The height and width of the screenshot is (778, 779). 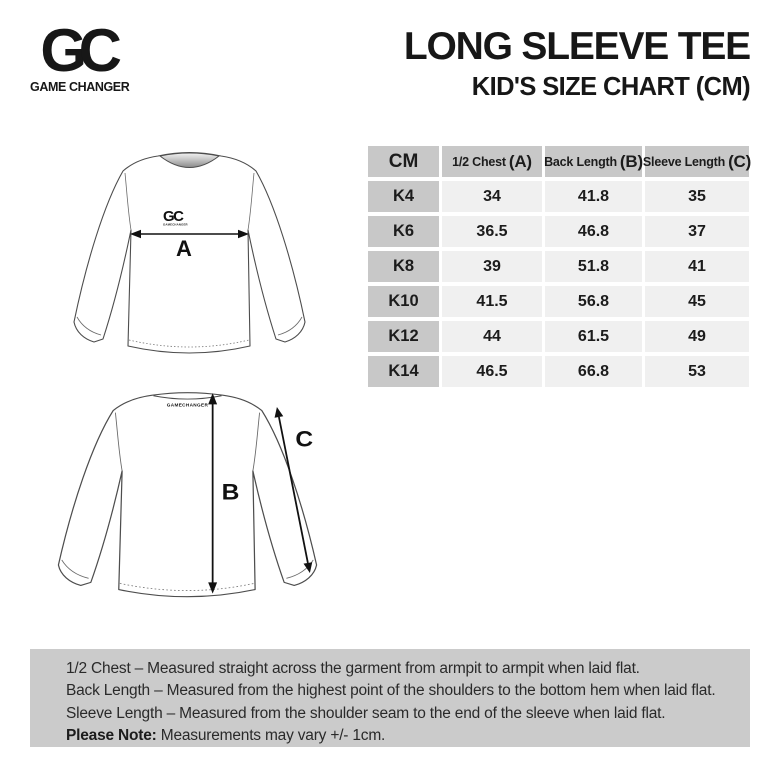 What do you see at coordinates (189, 234) in the screenshot?
I see `chest-width-arrow` at bounding box center [189, 234].